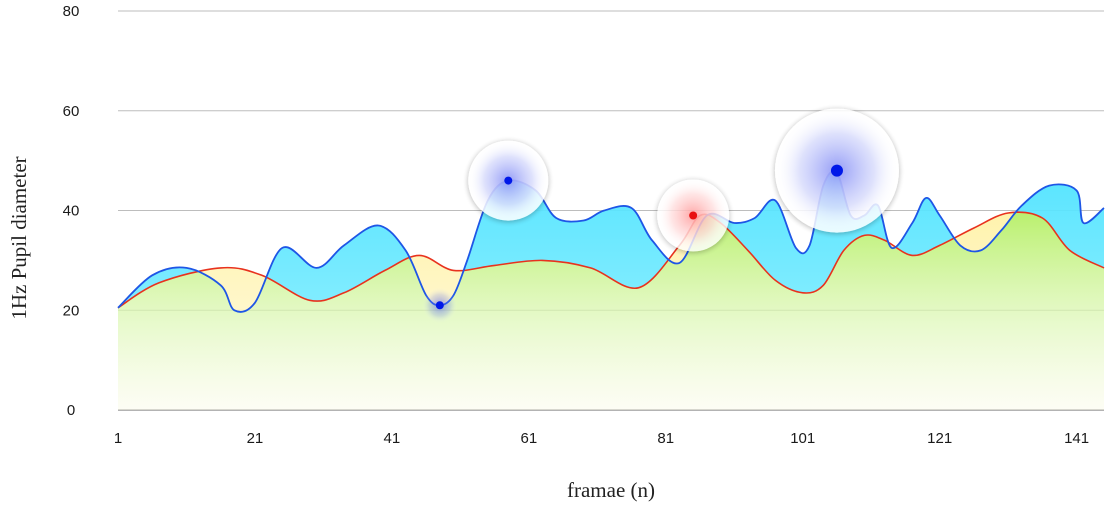 The height and width of the screenshot is (523, 1111). Describe the element at coordinates (611, 490) in the screenshot. I see `x-axis-title: framae (n)` at that location.